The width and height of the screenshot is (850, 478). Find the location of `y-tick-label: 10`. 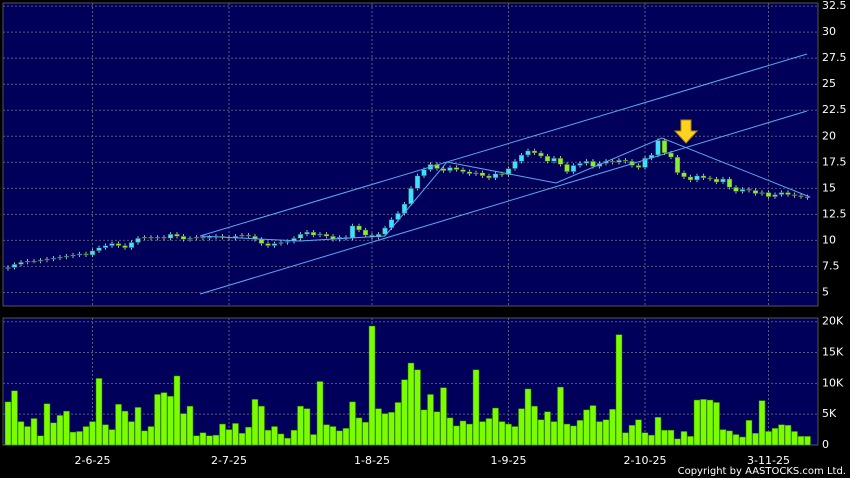

y-tick-label: 10 is located at coordinates (829, 239).